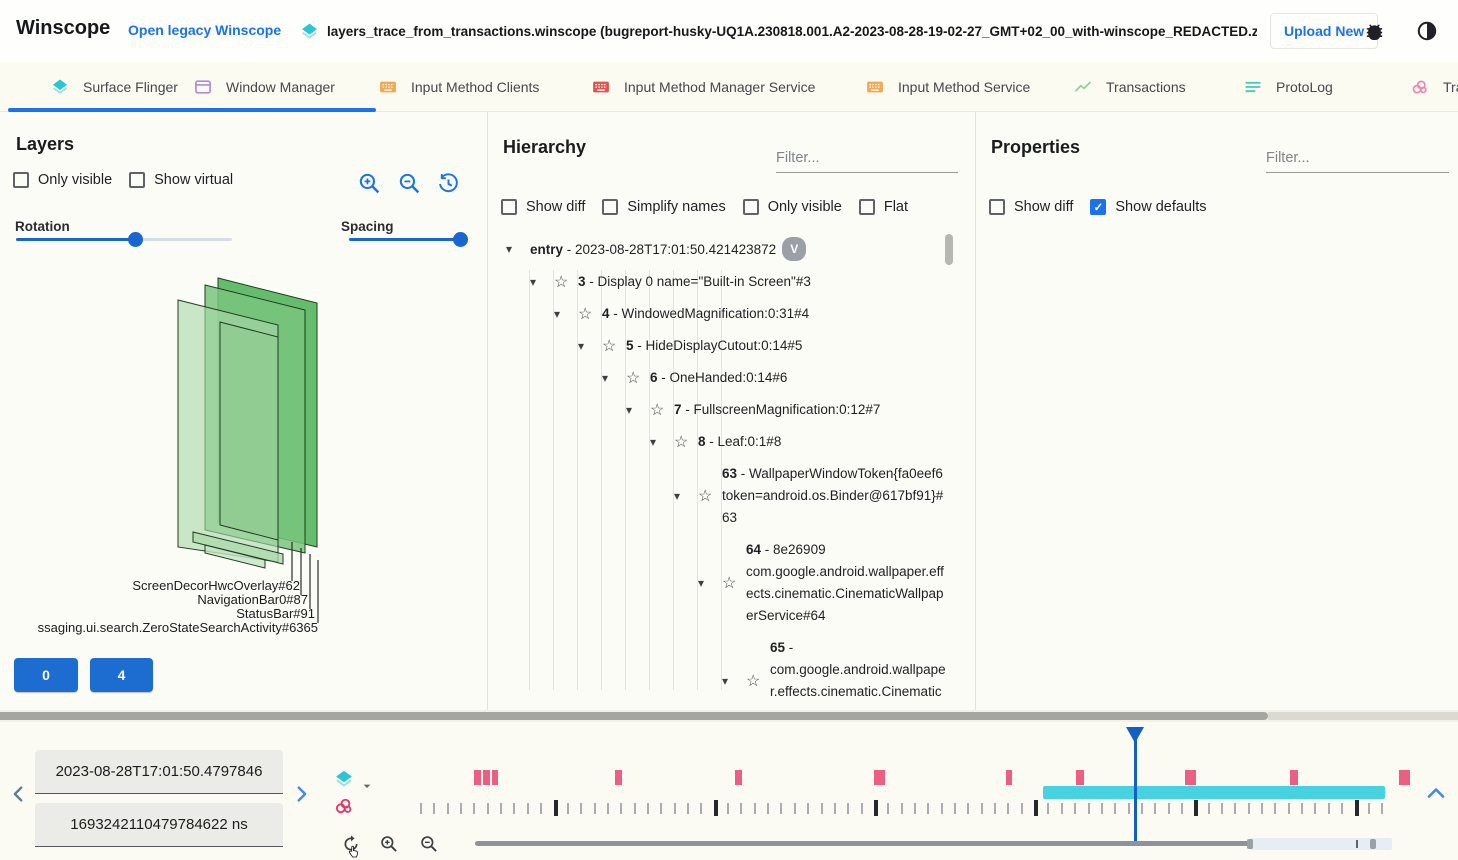 This screenshot has width=1458, height=860. Describe the element at coordinates (408, 239) in the screenshot. I see `spacing-slider` at that location.